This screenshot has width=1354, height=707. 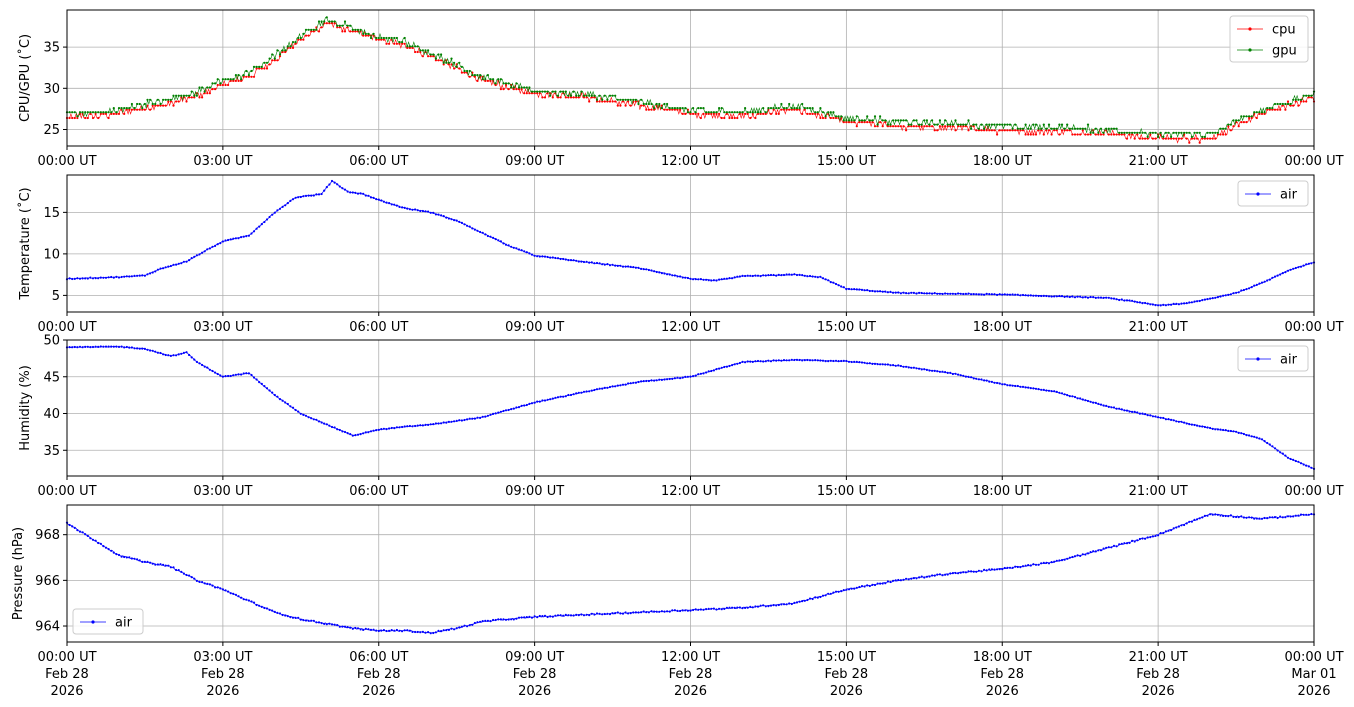 What do you see at coordinates (222, 491) in the screenshot?
I see `x-tick-label: 03:00 UT` at bounding box center [222, 491].